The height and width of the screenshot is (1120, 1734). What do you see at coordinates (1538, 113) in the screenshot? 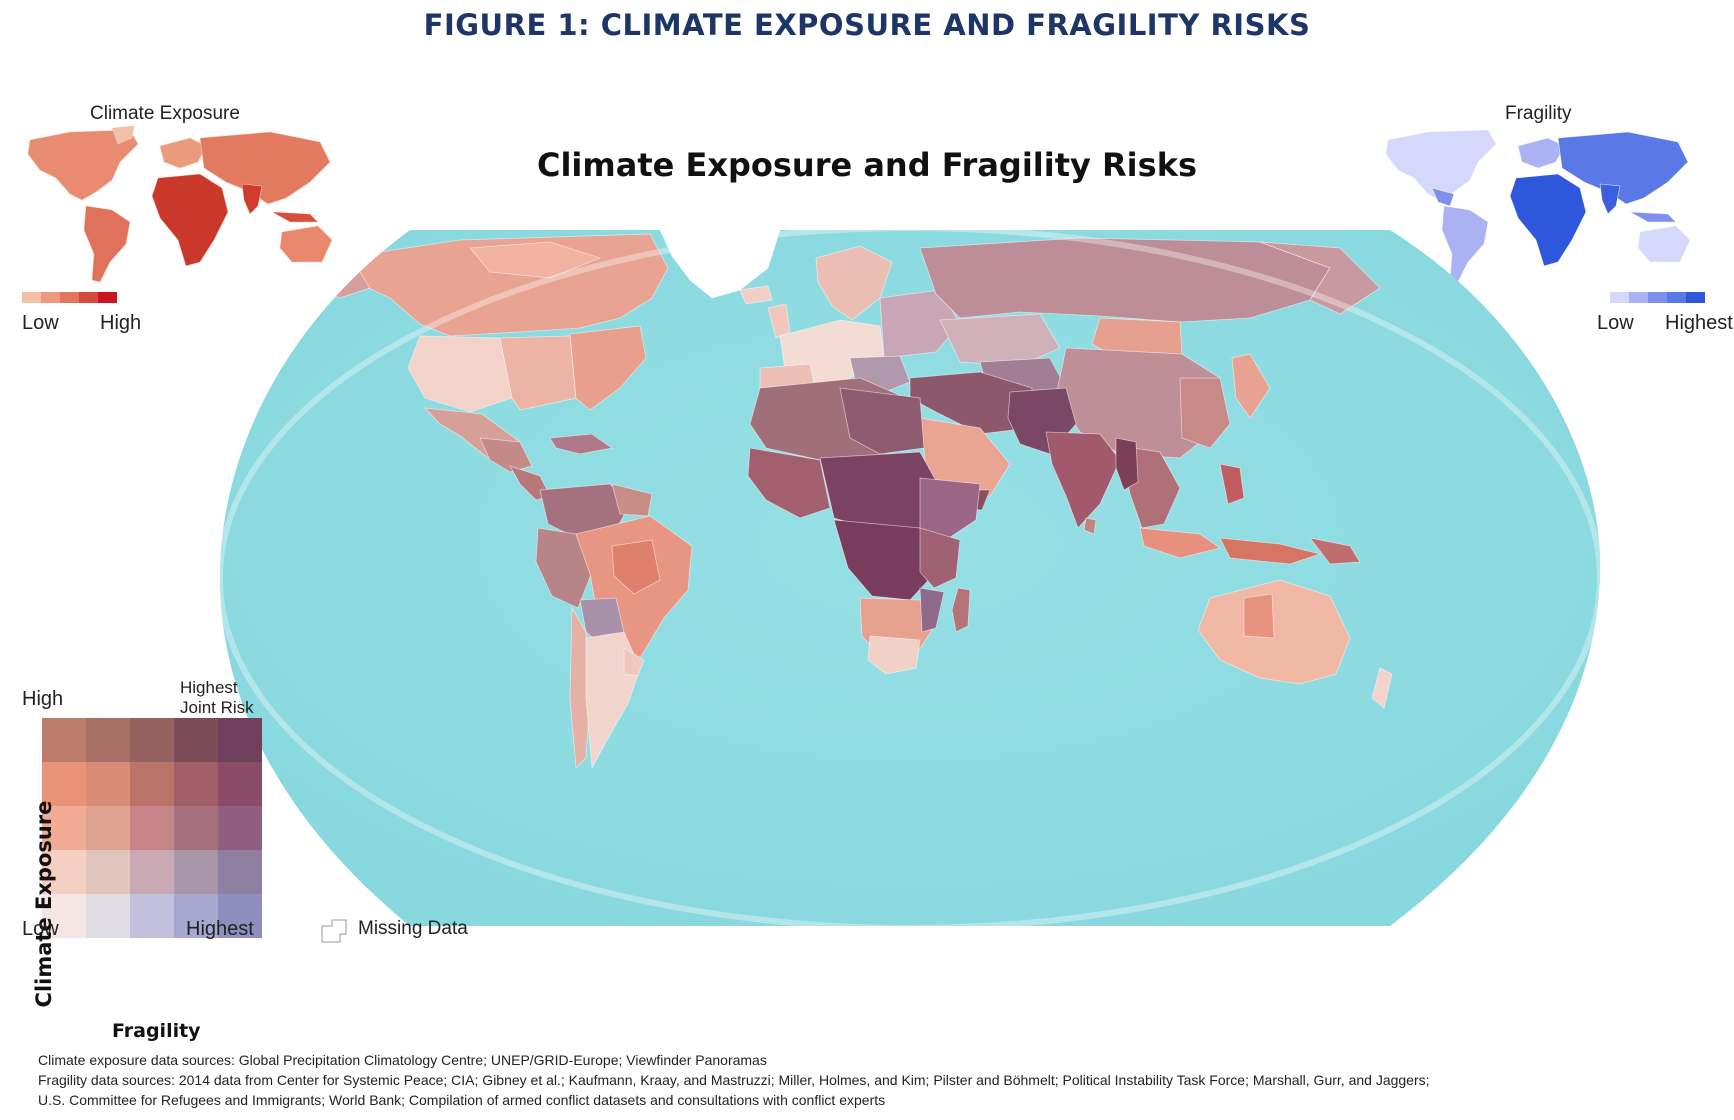
I see `fragility-inset-title: Fragility` at bounding box center [1538, 113].